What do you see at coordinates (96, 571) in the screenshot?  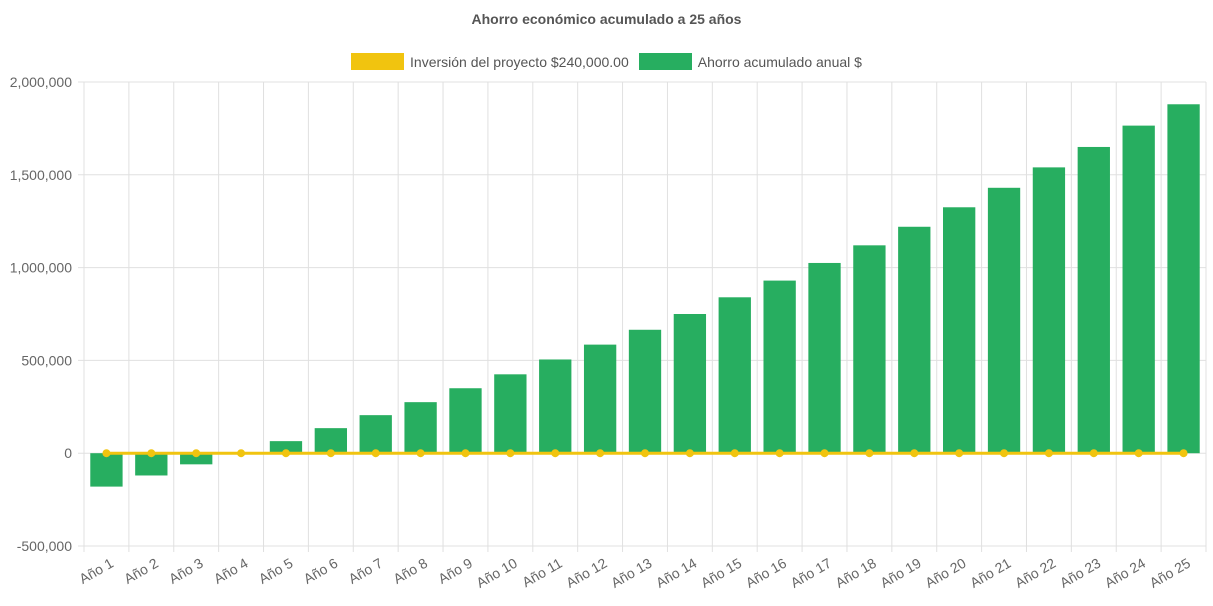 I see `x-tick-label: Año 1` at bounding box center [96, 571].